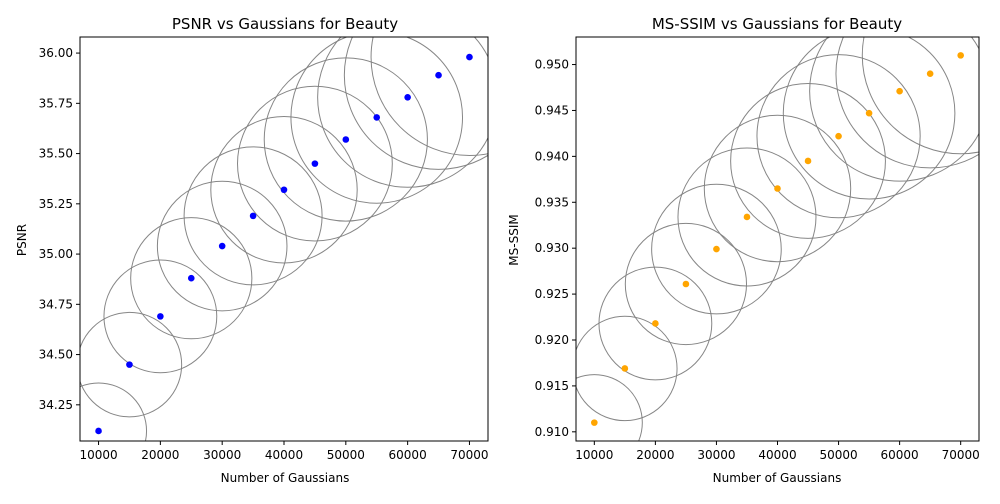  Describe the element at coordinates (56, 103) in the screenshot. I see `psnr-y-tick-label: 35.75` at that location.